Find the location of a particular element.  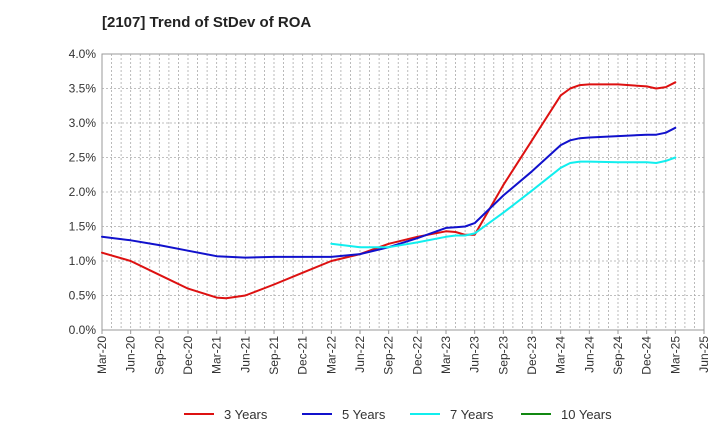

x-tick-label: Sep-24 is located at coordinates (618, 355).